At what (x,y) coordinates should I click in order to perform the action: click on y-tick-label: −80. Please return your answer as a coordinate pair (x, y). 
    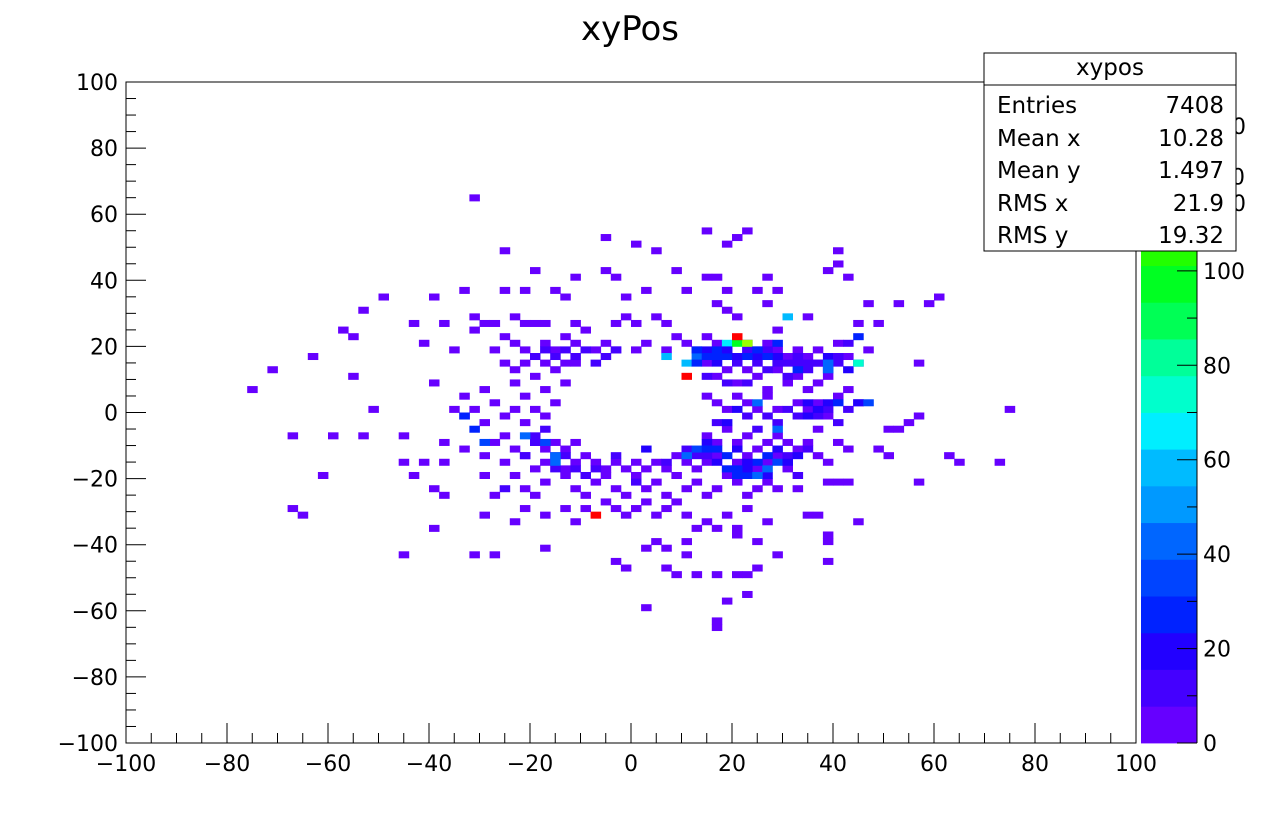
    Looking at the image, I should click on (95, 678).